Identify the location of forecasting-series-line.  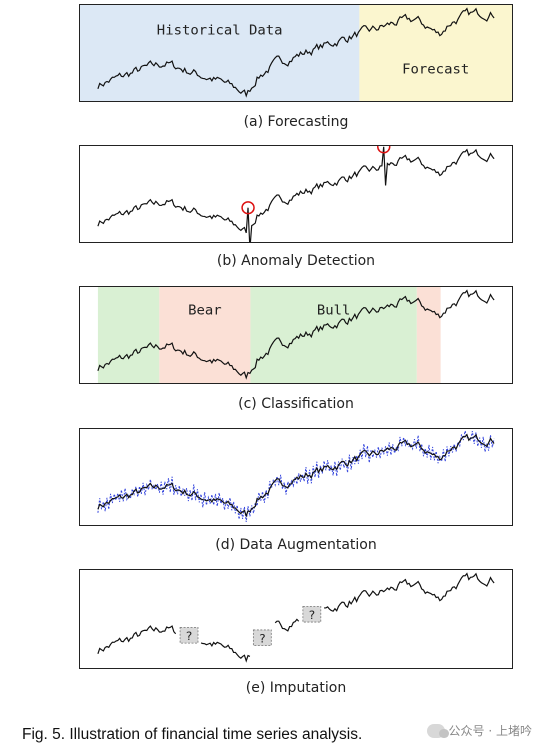
(296, 52).